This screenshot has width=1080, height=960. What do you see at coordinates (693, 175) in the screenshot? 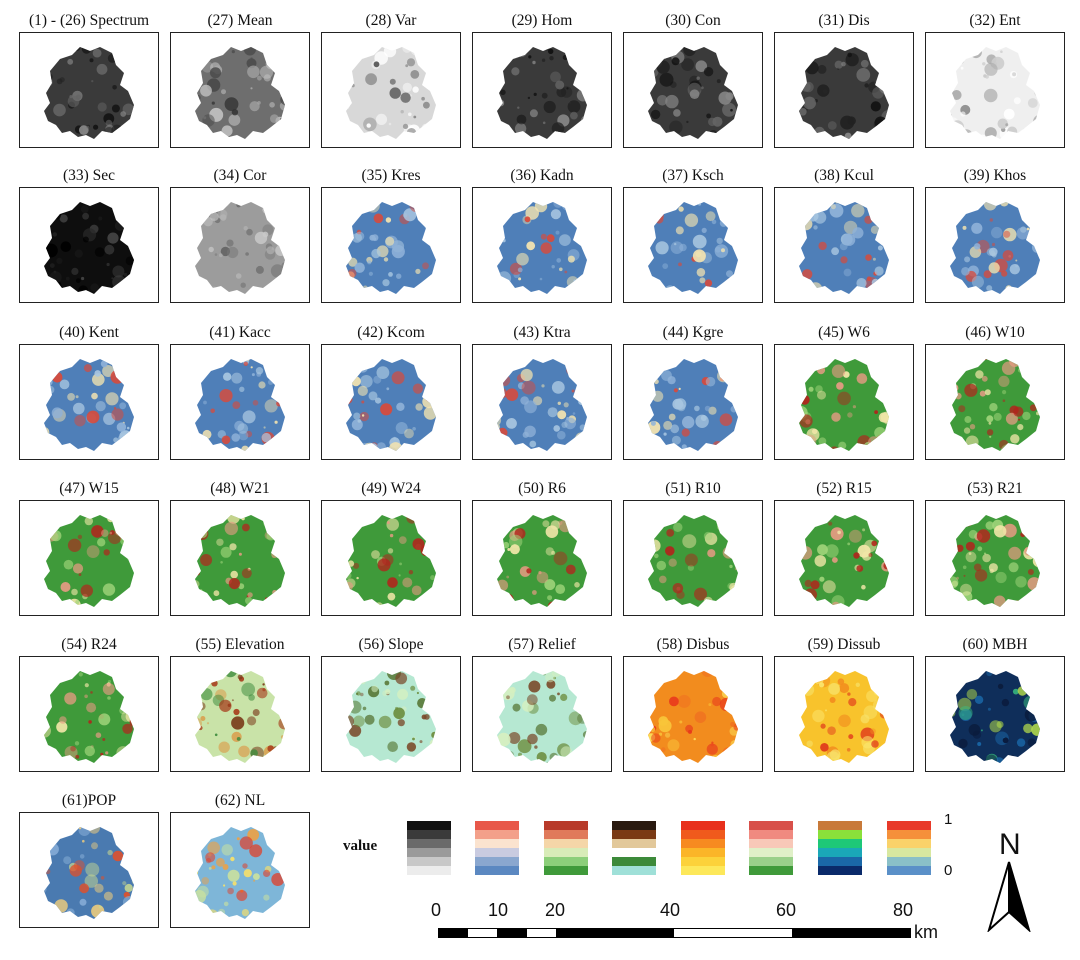
I see `panel-title: (37) Ksch` at bounding box center [693, 175].